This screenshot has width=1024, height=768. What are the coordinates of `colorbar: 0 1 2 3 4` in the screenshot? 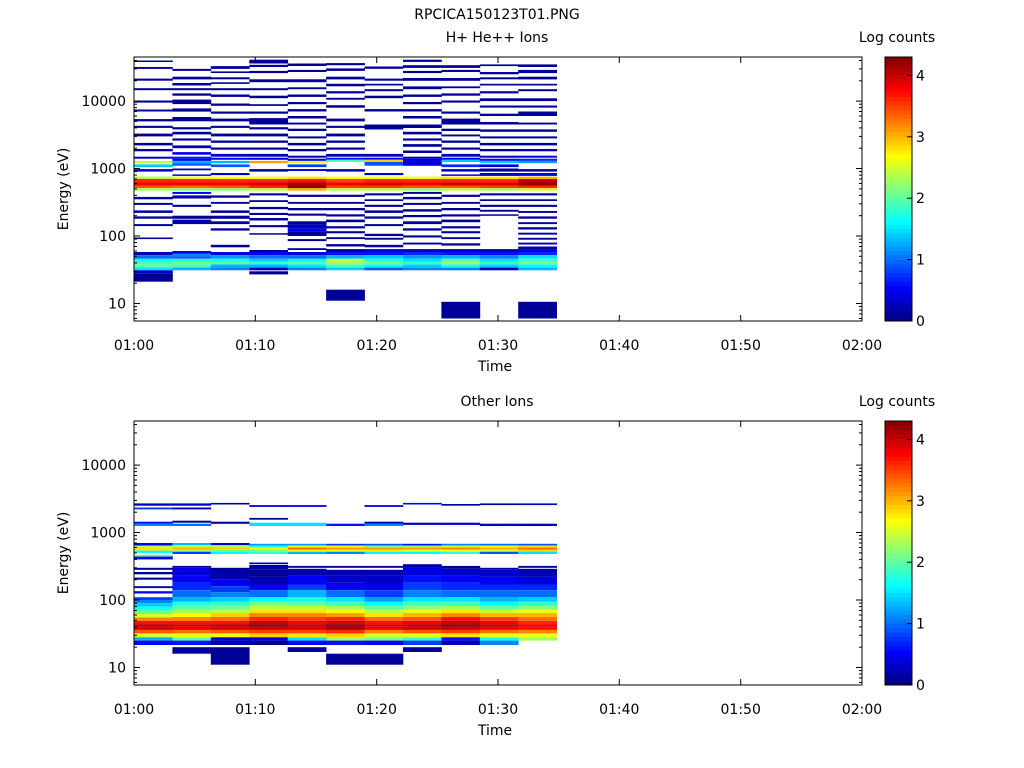 It's located at (904, 193).